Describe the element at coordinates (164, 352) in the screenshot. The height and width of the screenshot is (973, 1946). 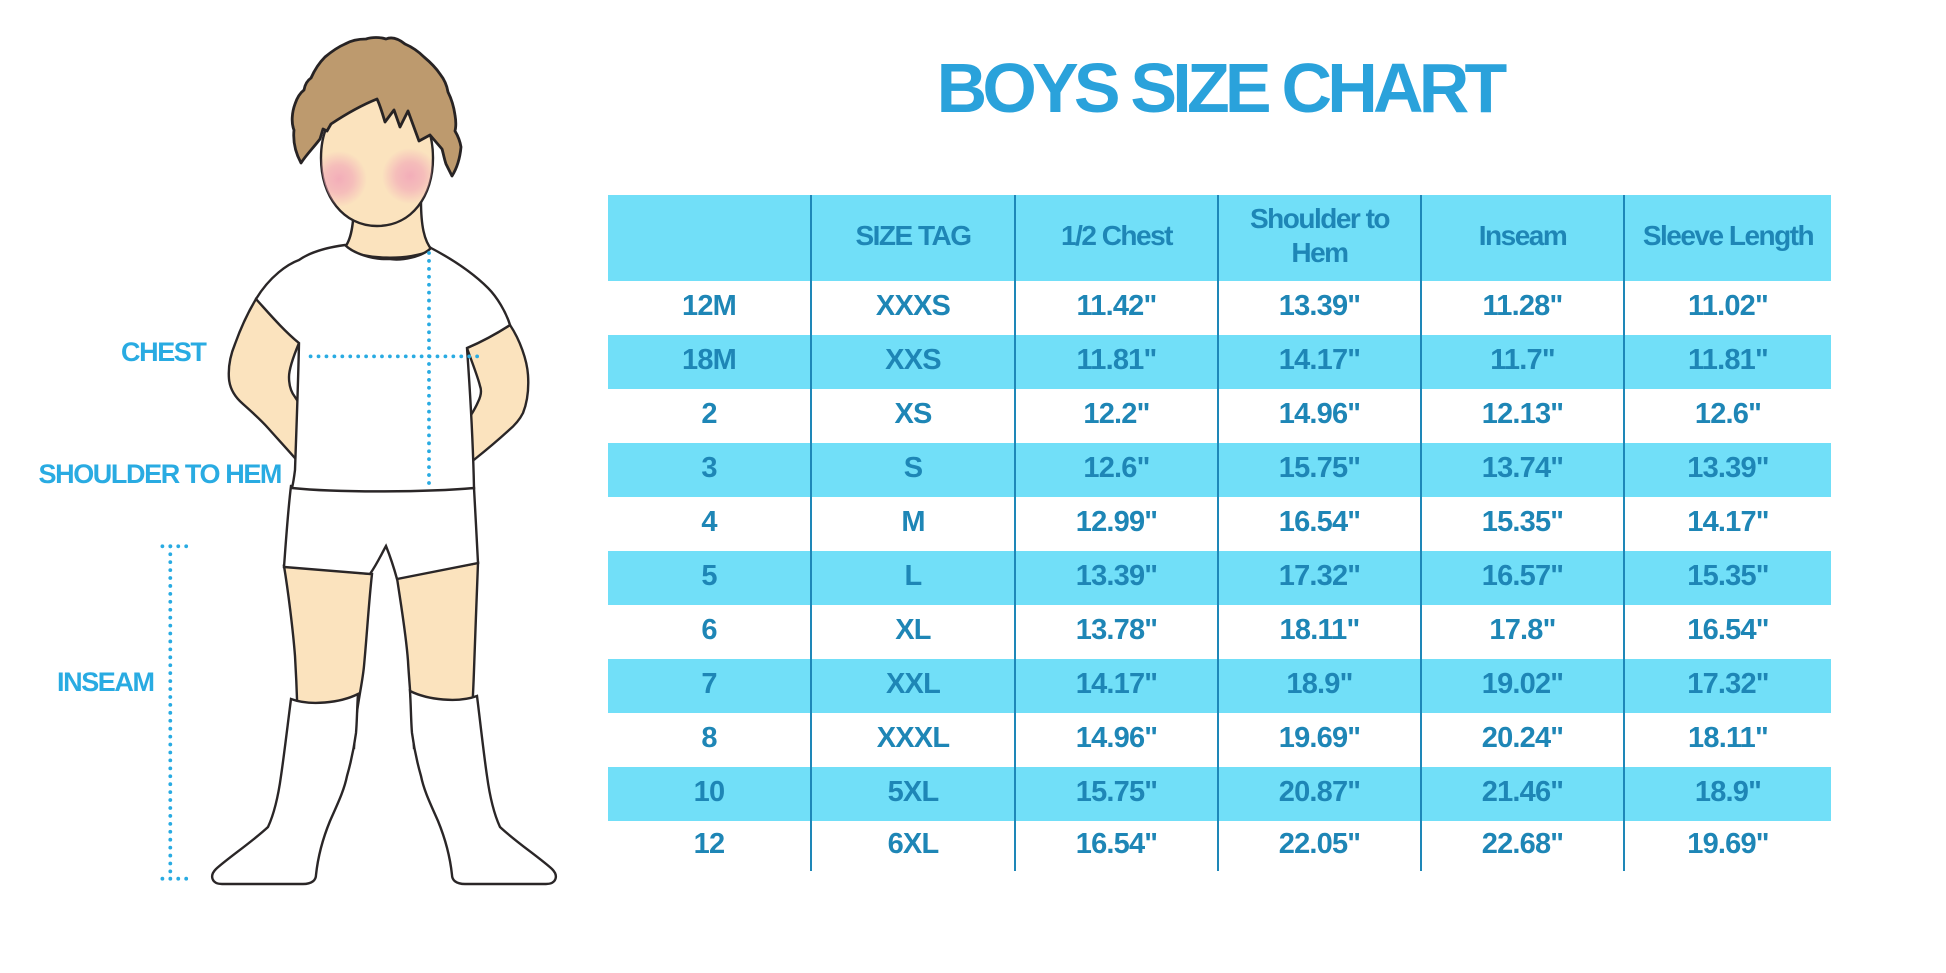
I see `svg-text: CHEST` at that location.